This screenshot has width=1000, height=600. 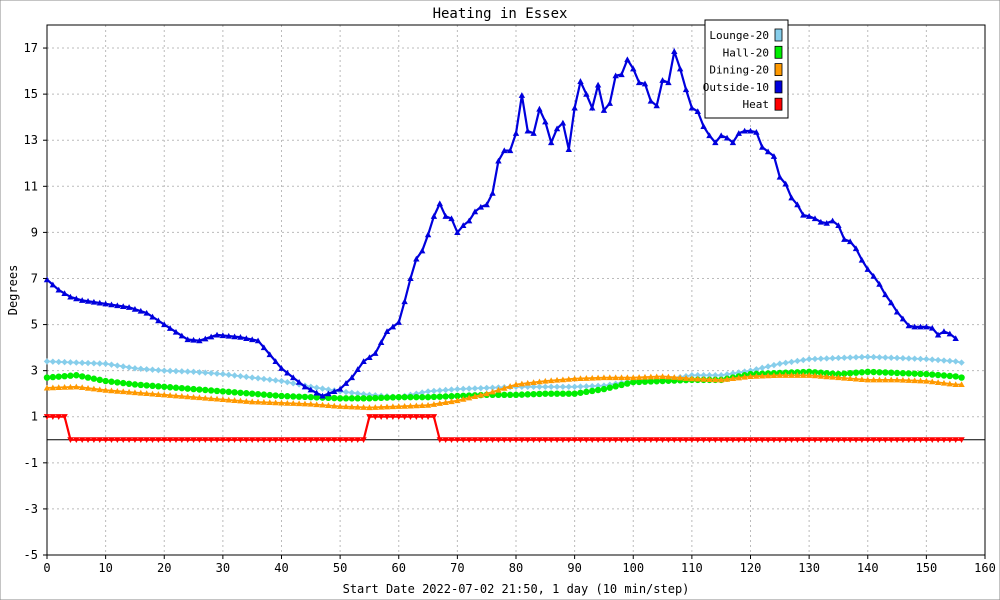 What do you see at coordinates (31, 94) in the screenshot?
I see `y-tick-label: 15` at bounding box center [31, 94].